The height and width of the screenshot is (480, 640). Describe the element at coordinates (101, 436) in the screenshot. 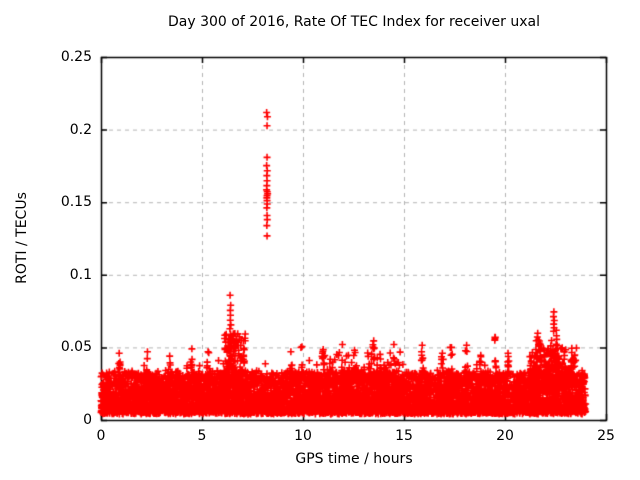

I see `x-tick-label: 0` at that location.